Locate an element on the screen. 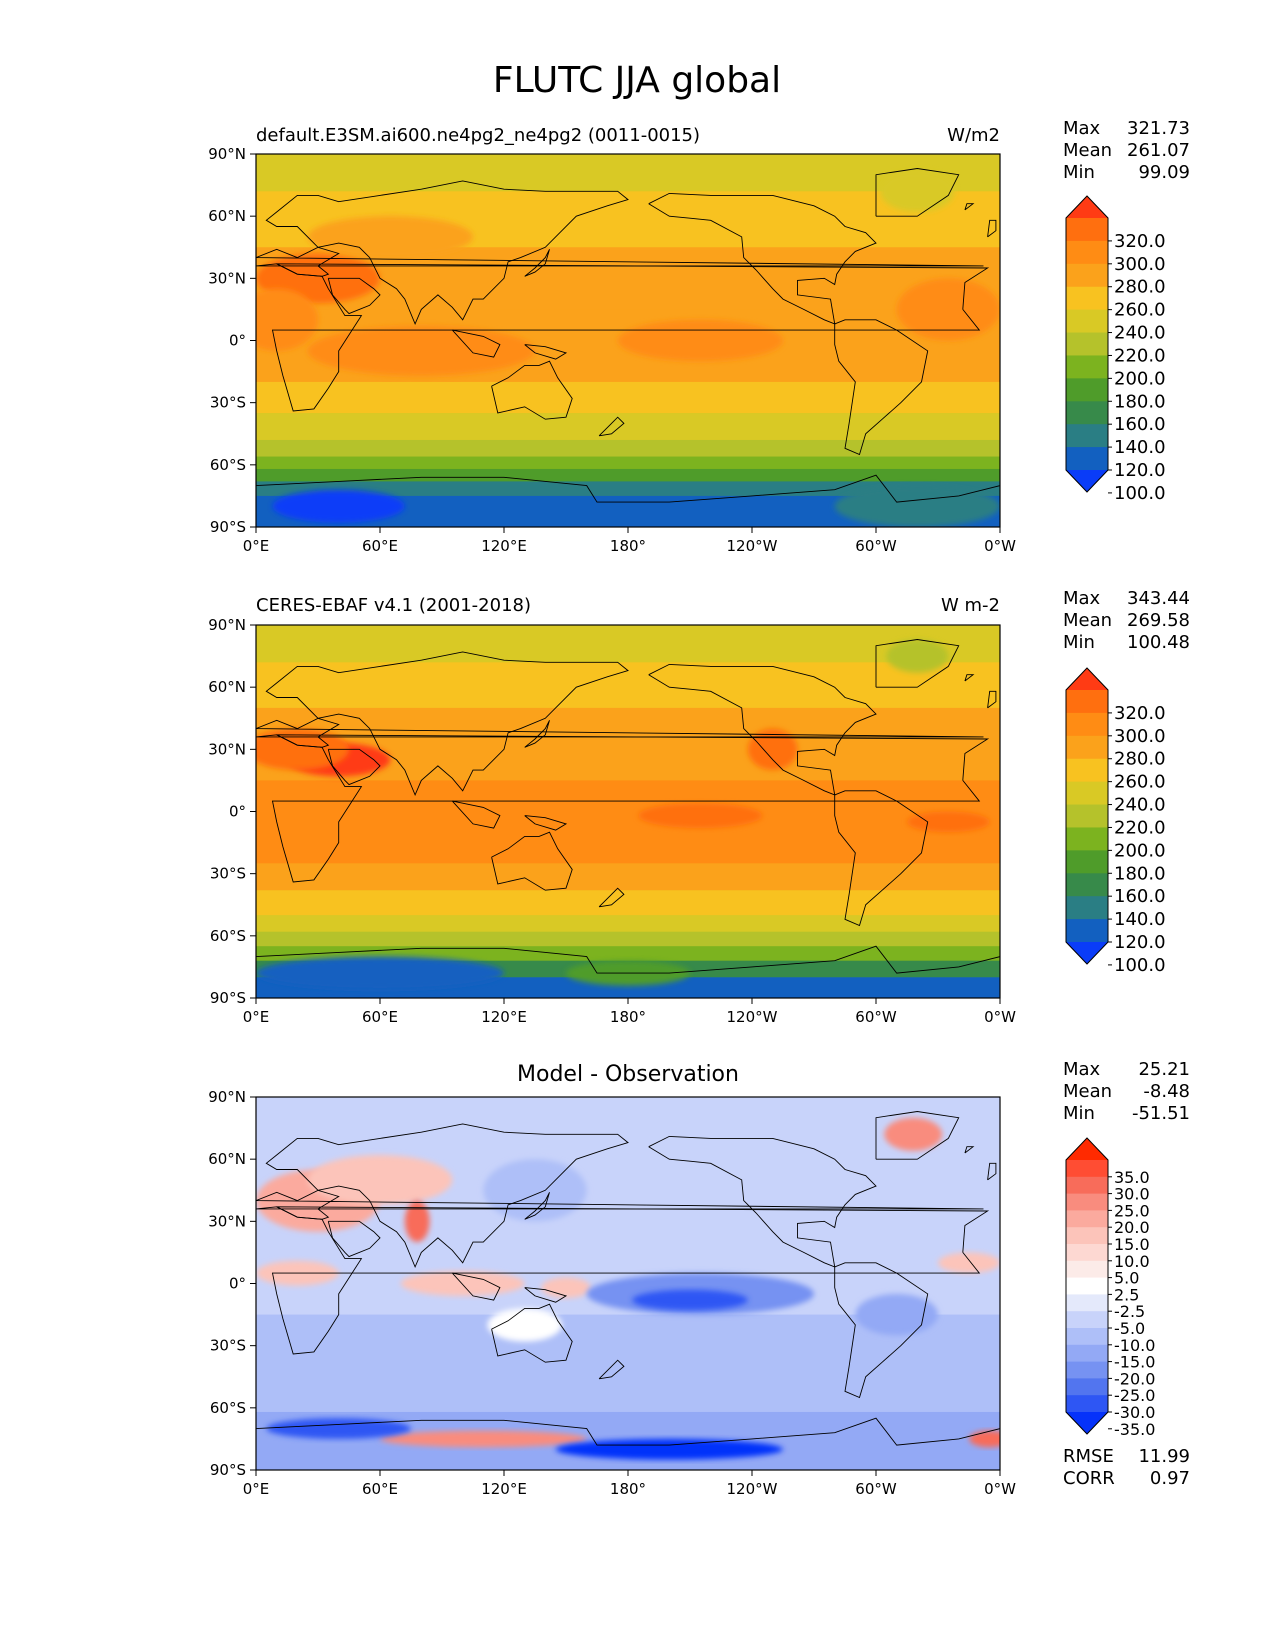  colorbar-label: 2.5 is located at coordinates (1126, 1294).